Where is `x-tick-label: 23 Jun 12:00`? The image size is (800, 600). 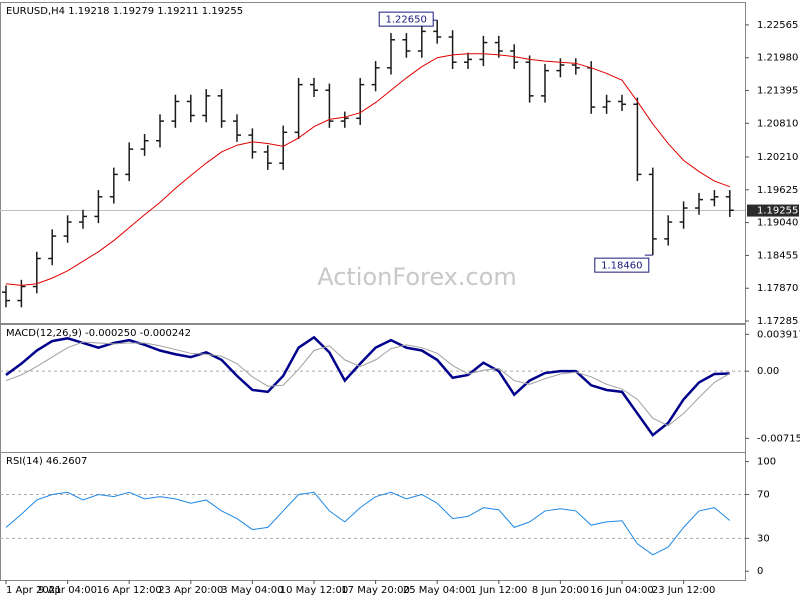
x-tick-label: 23 Jun 12:00 is located at coordinates (684, 590).